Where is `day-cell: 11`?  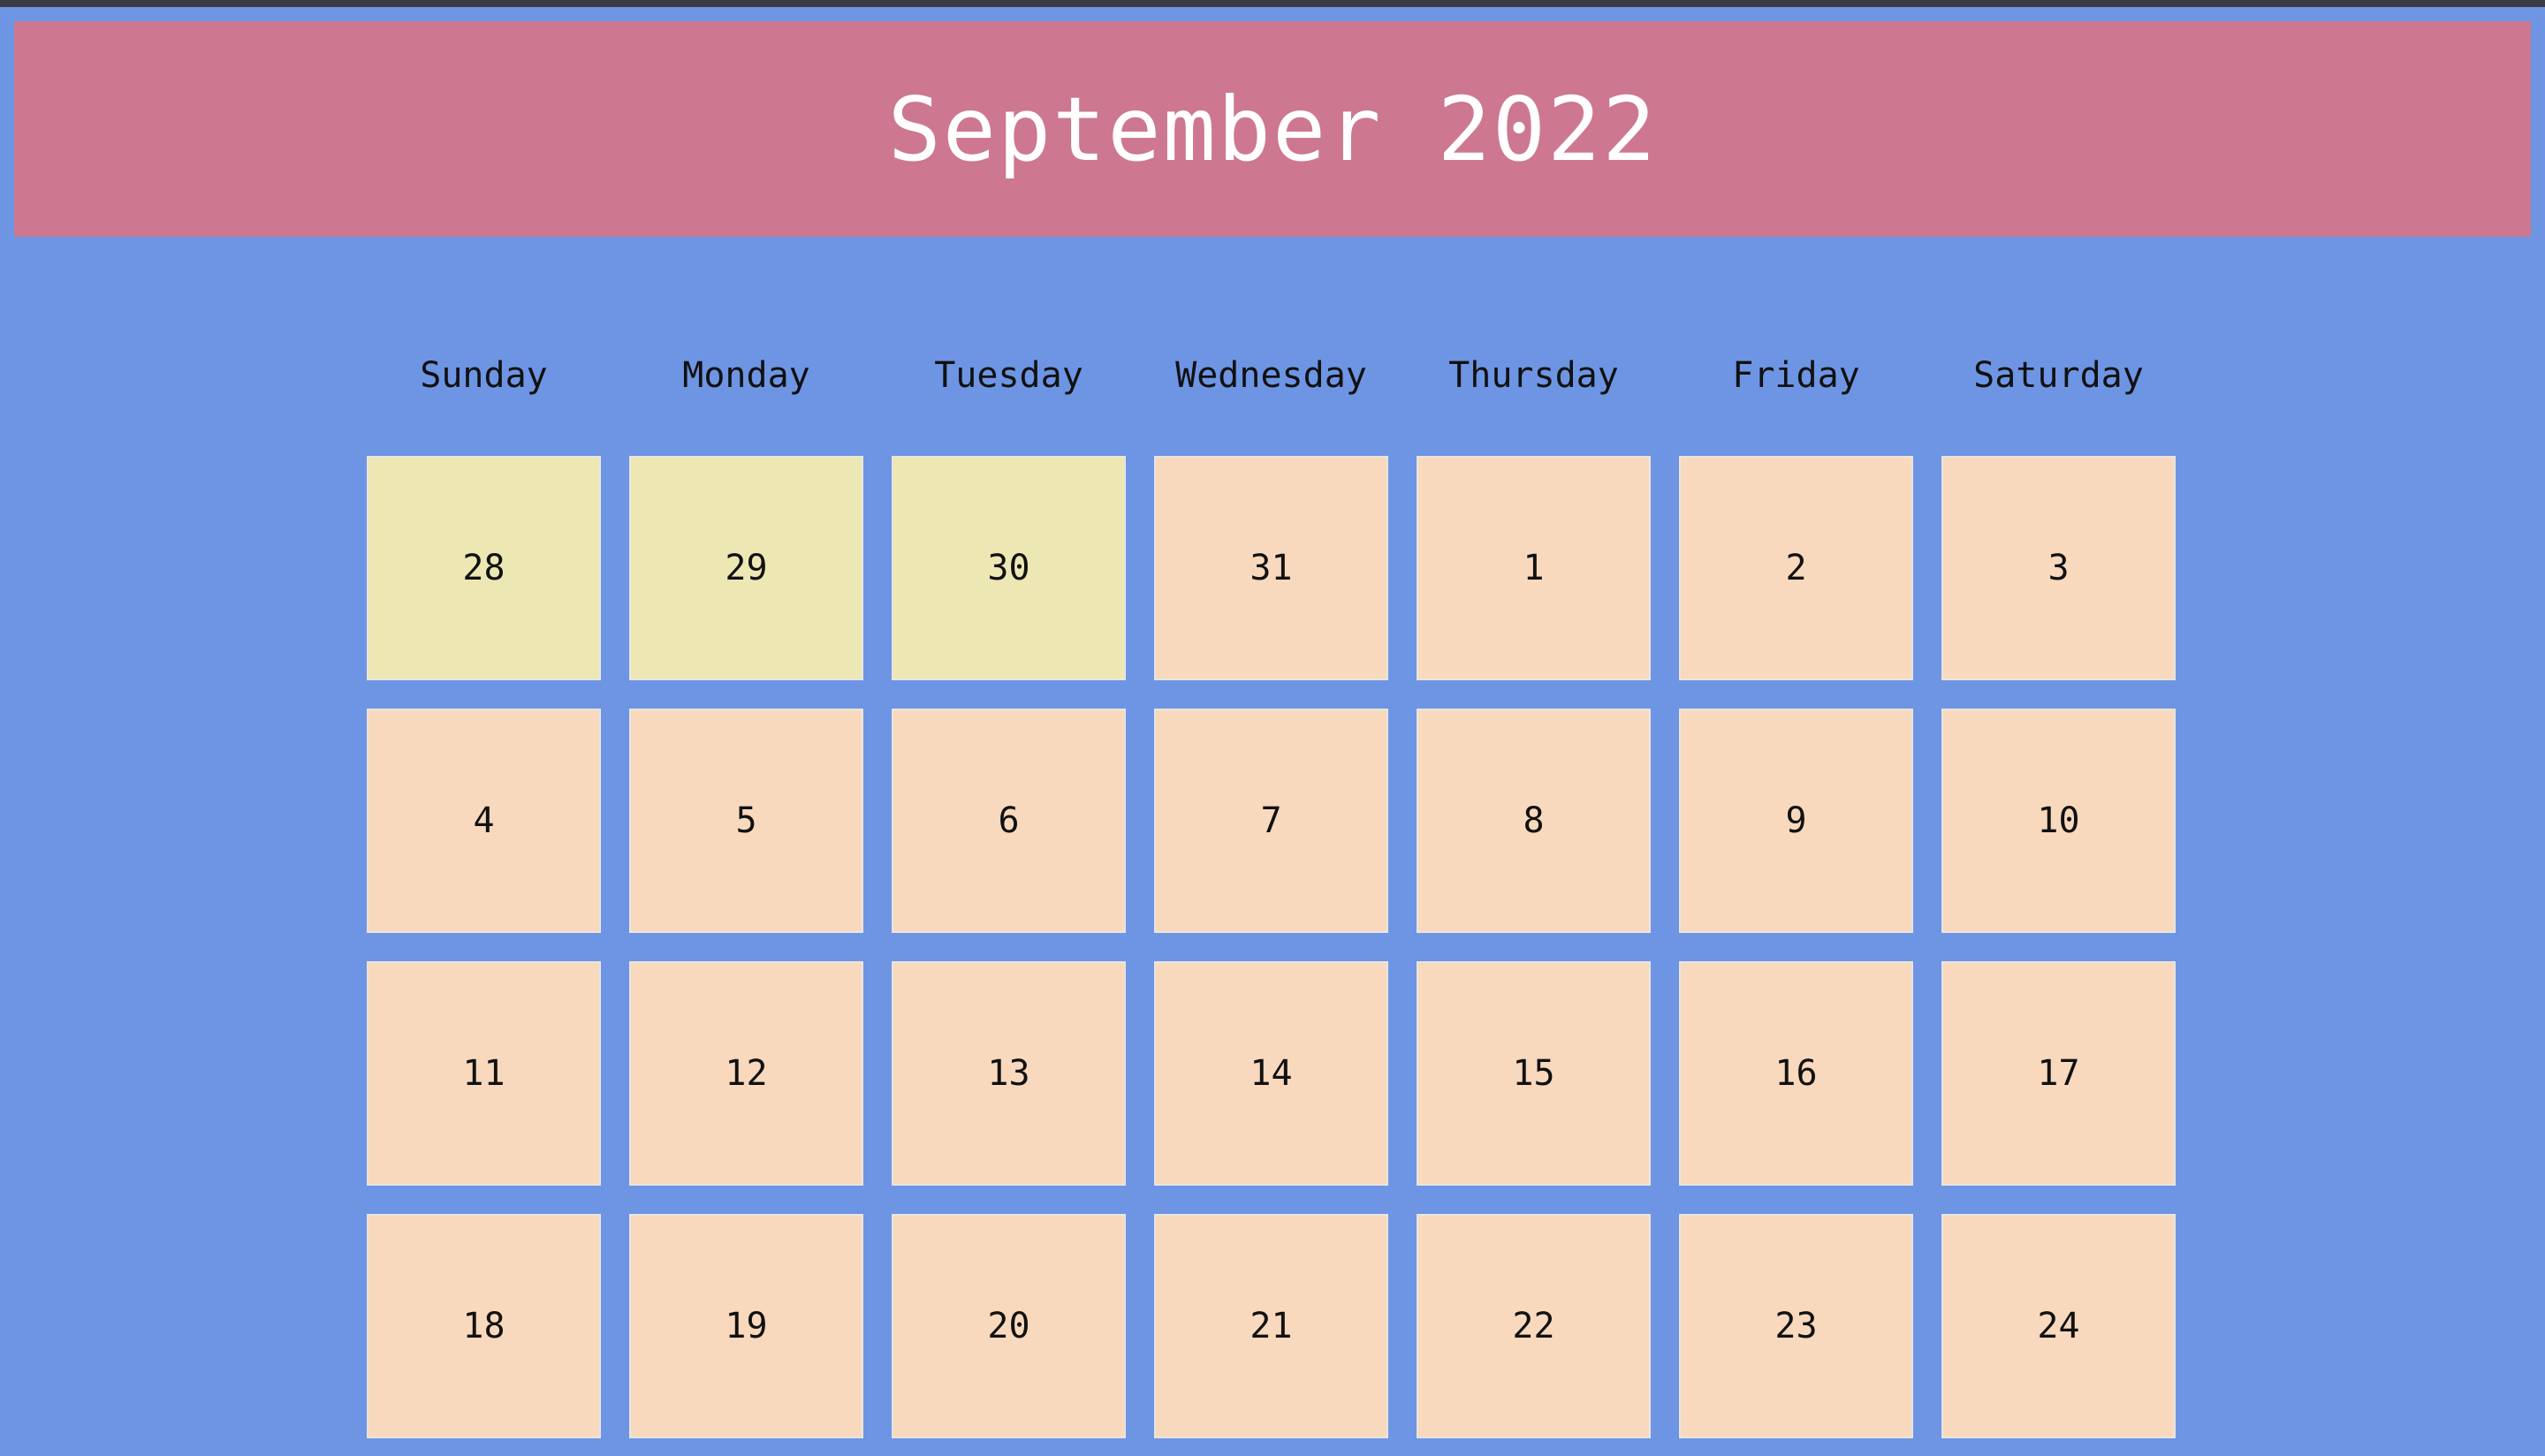 day-cell: 11 is located at coordinates (484, 1073).